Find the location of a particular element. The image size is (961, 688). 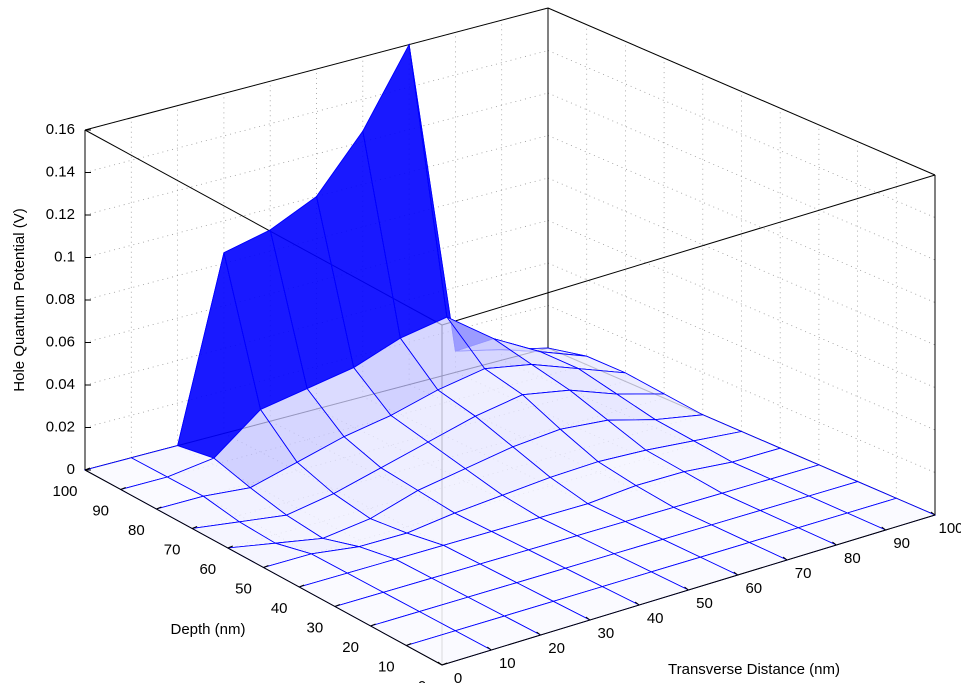

y-tick-label: 20 is located at coordinates (350, 647).